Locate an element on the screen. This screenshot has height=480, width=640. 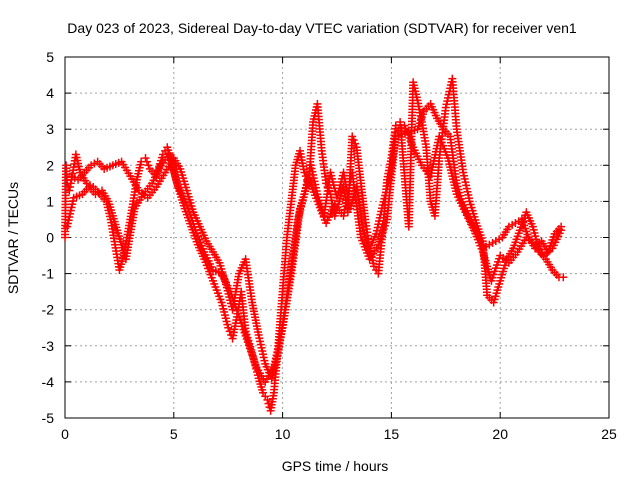
y-tick-label: 2 is located at coordinates (50, 165).